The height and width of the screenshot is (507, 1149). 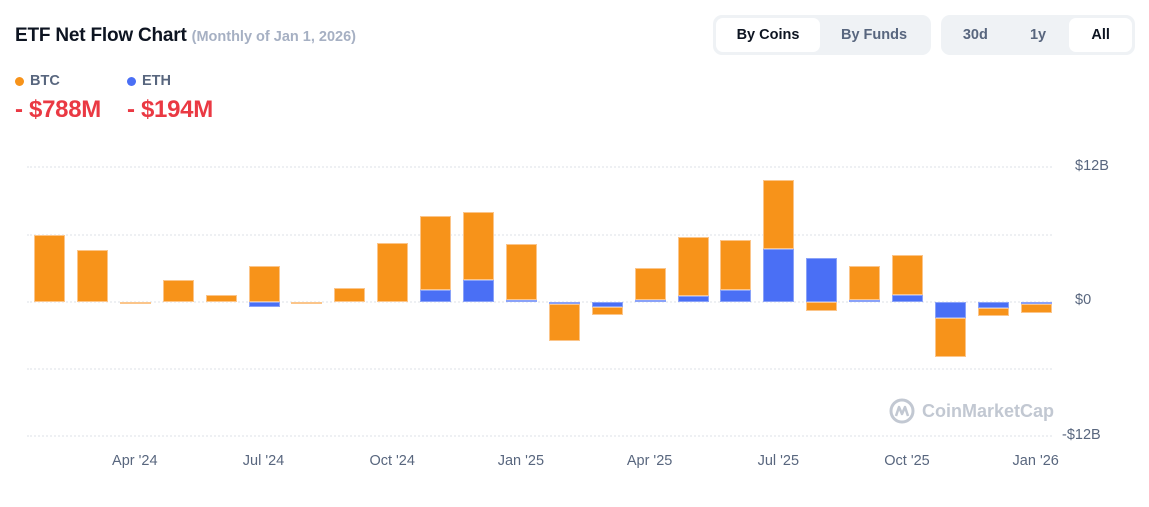 What do you see at coordinates (19, 81) in the screenshot?
I see `btc-dot-icon` at bounding box center [19, 81].